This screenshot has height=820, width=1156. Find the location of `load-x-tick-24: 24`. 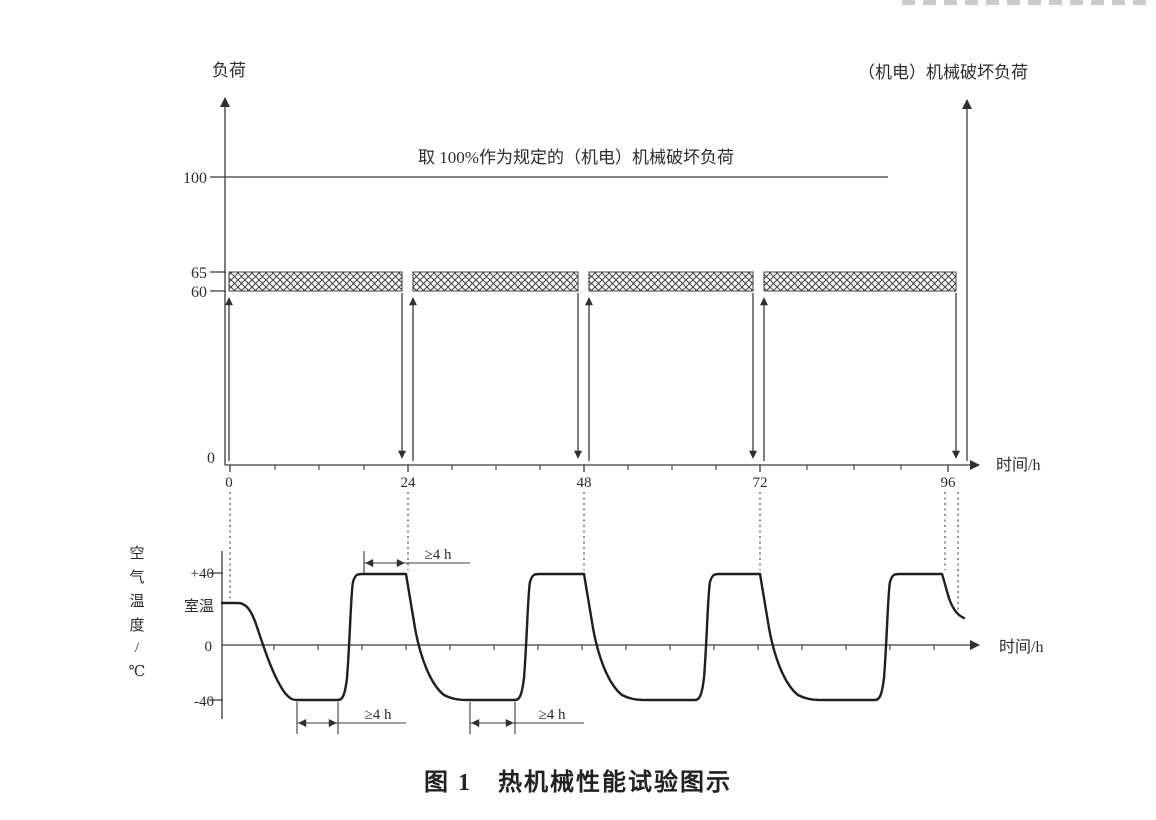

load-x-tick-24: 24 is located at coordinates (409, 483).